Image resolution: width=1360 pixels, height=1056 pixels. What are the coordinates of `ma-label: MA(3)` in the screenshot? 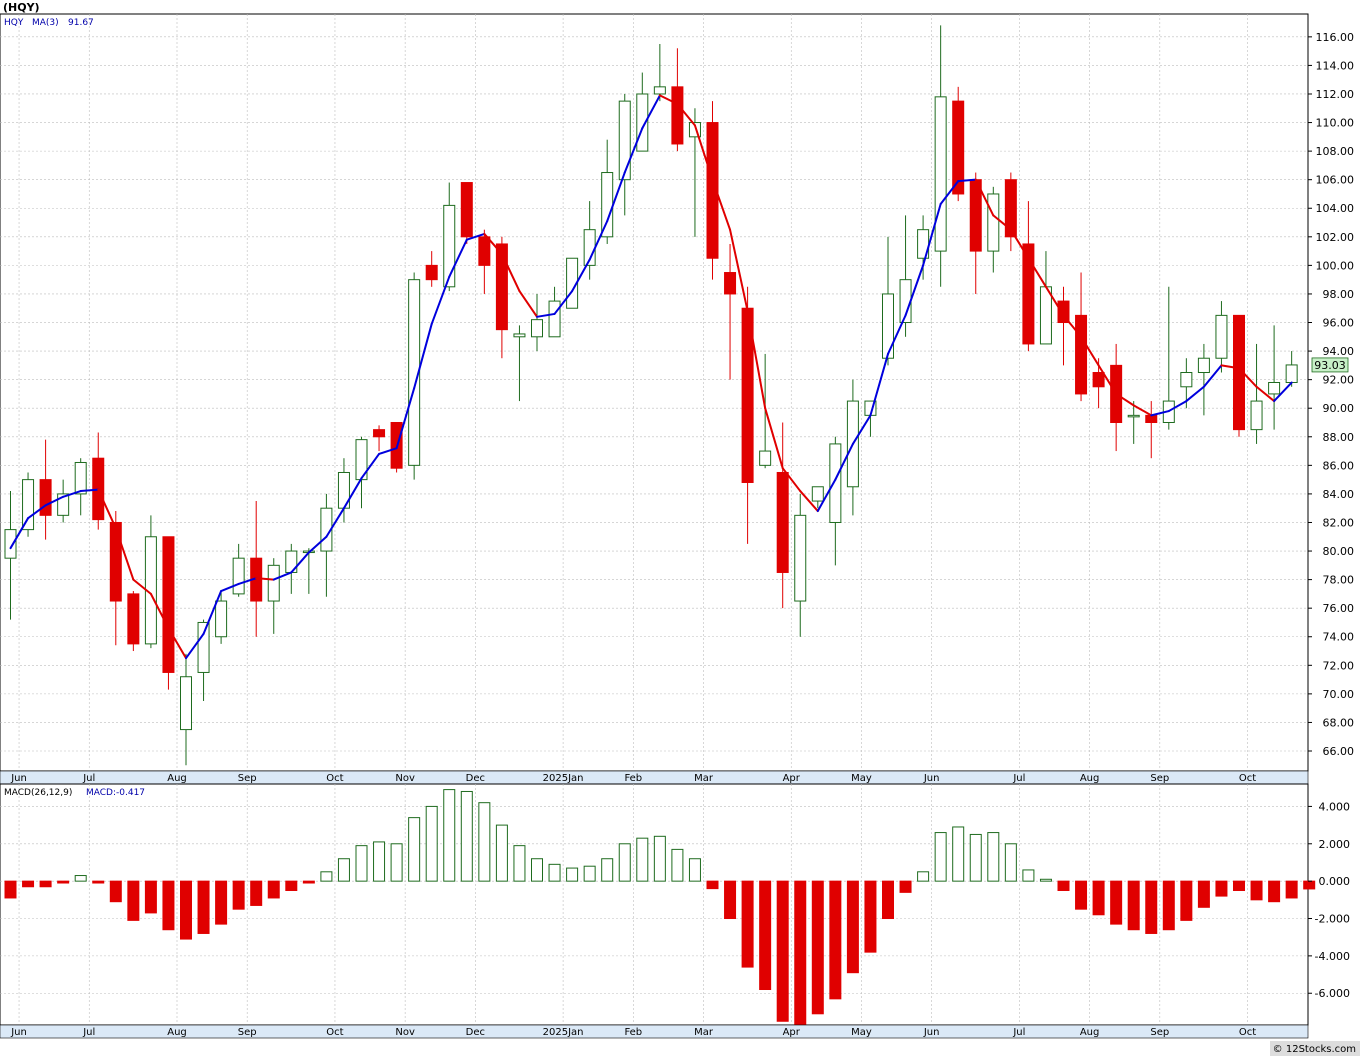 It's located at (45, 23).